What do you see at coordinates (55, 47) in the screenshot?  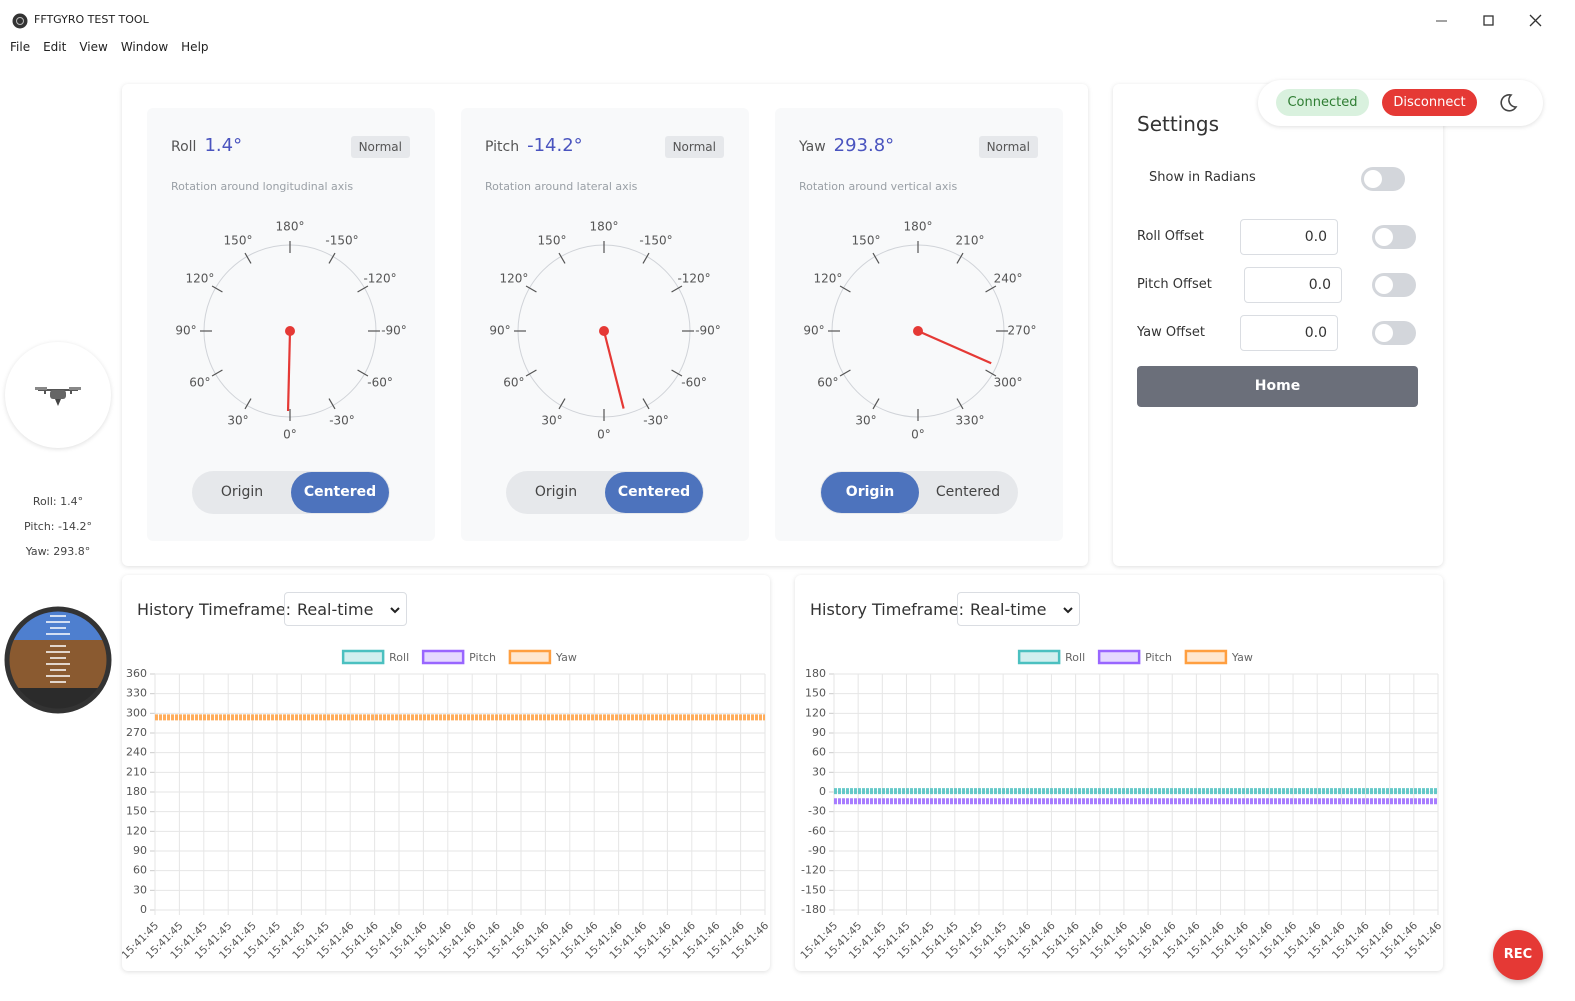 I see `menu-item: Edit` at bounding box center [55, 47].